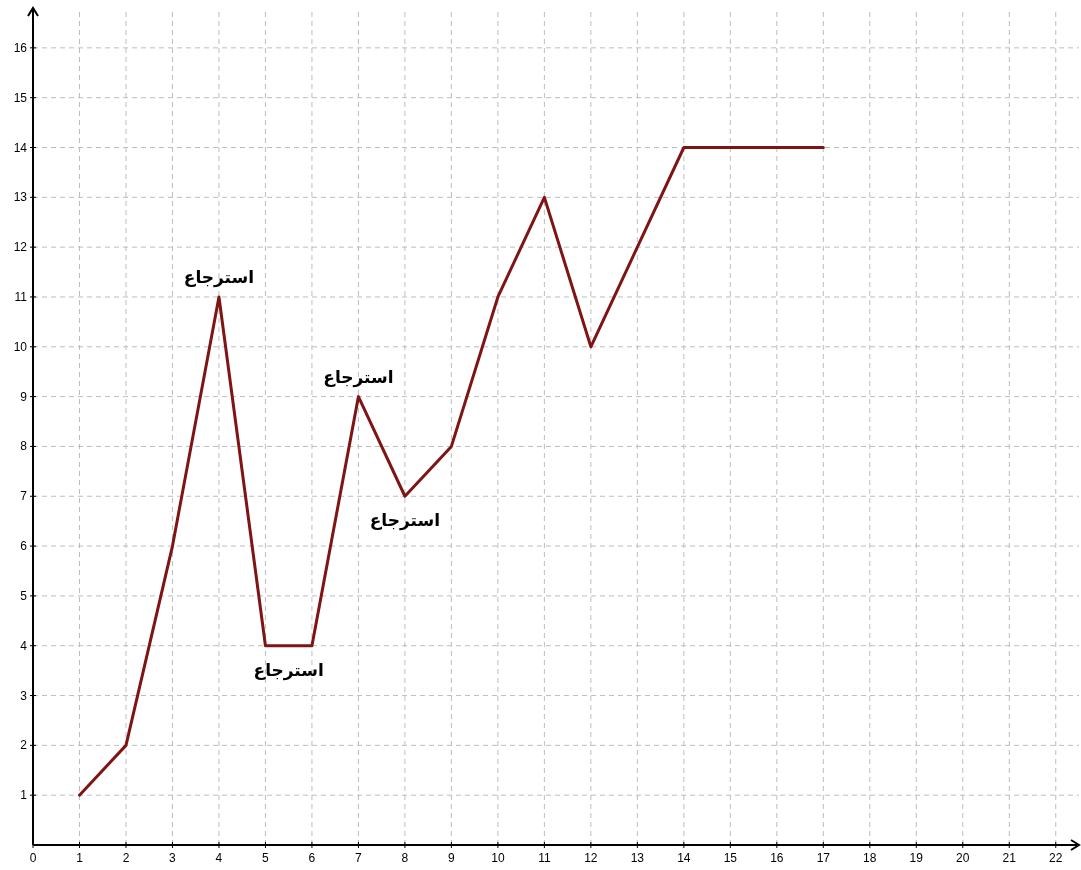  Describe the element at coordinates (777, 858) in the screenshot. I see `x-tick-label: 16` at that location.